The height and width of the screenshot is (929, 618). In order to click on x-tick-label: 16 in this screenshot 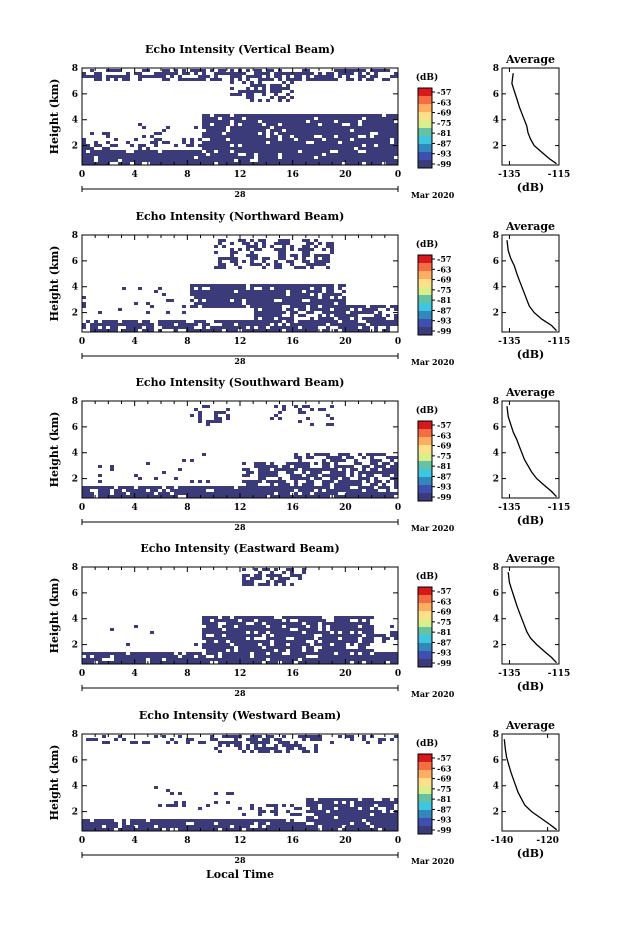, I will do `click(292, 175)`.